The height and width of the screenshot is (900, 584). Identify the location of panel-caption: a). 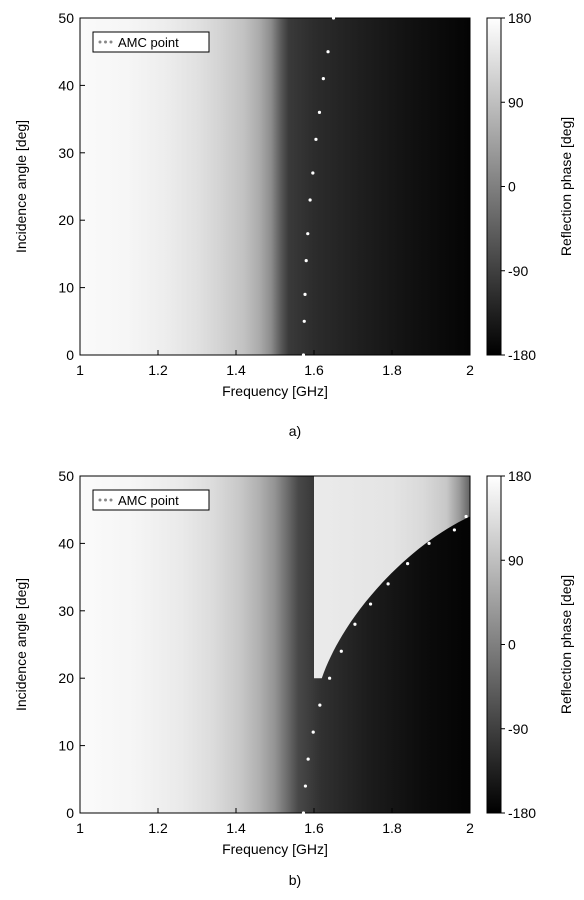
(295, 431).